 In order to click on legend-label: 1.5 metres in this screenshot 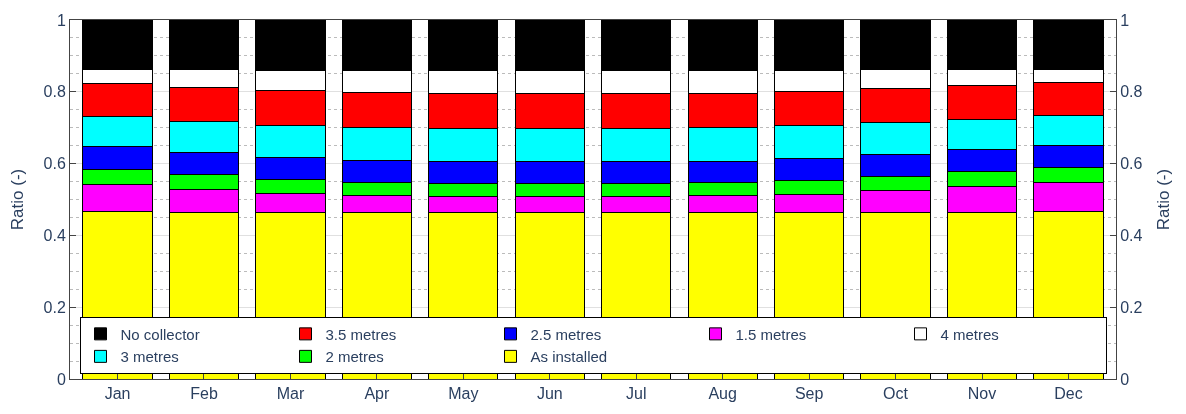, I will do `click(771, 334)`.